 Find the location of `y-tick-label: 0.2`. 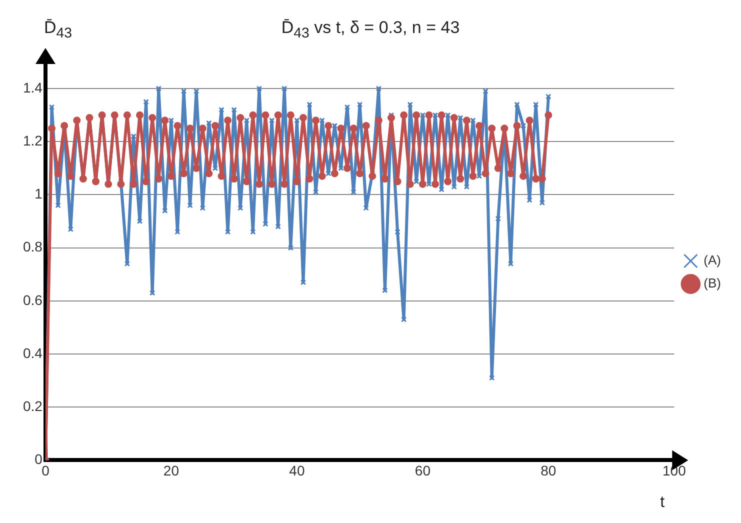

y-tick-label: 0.2 is located at coordinates (32, 406).